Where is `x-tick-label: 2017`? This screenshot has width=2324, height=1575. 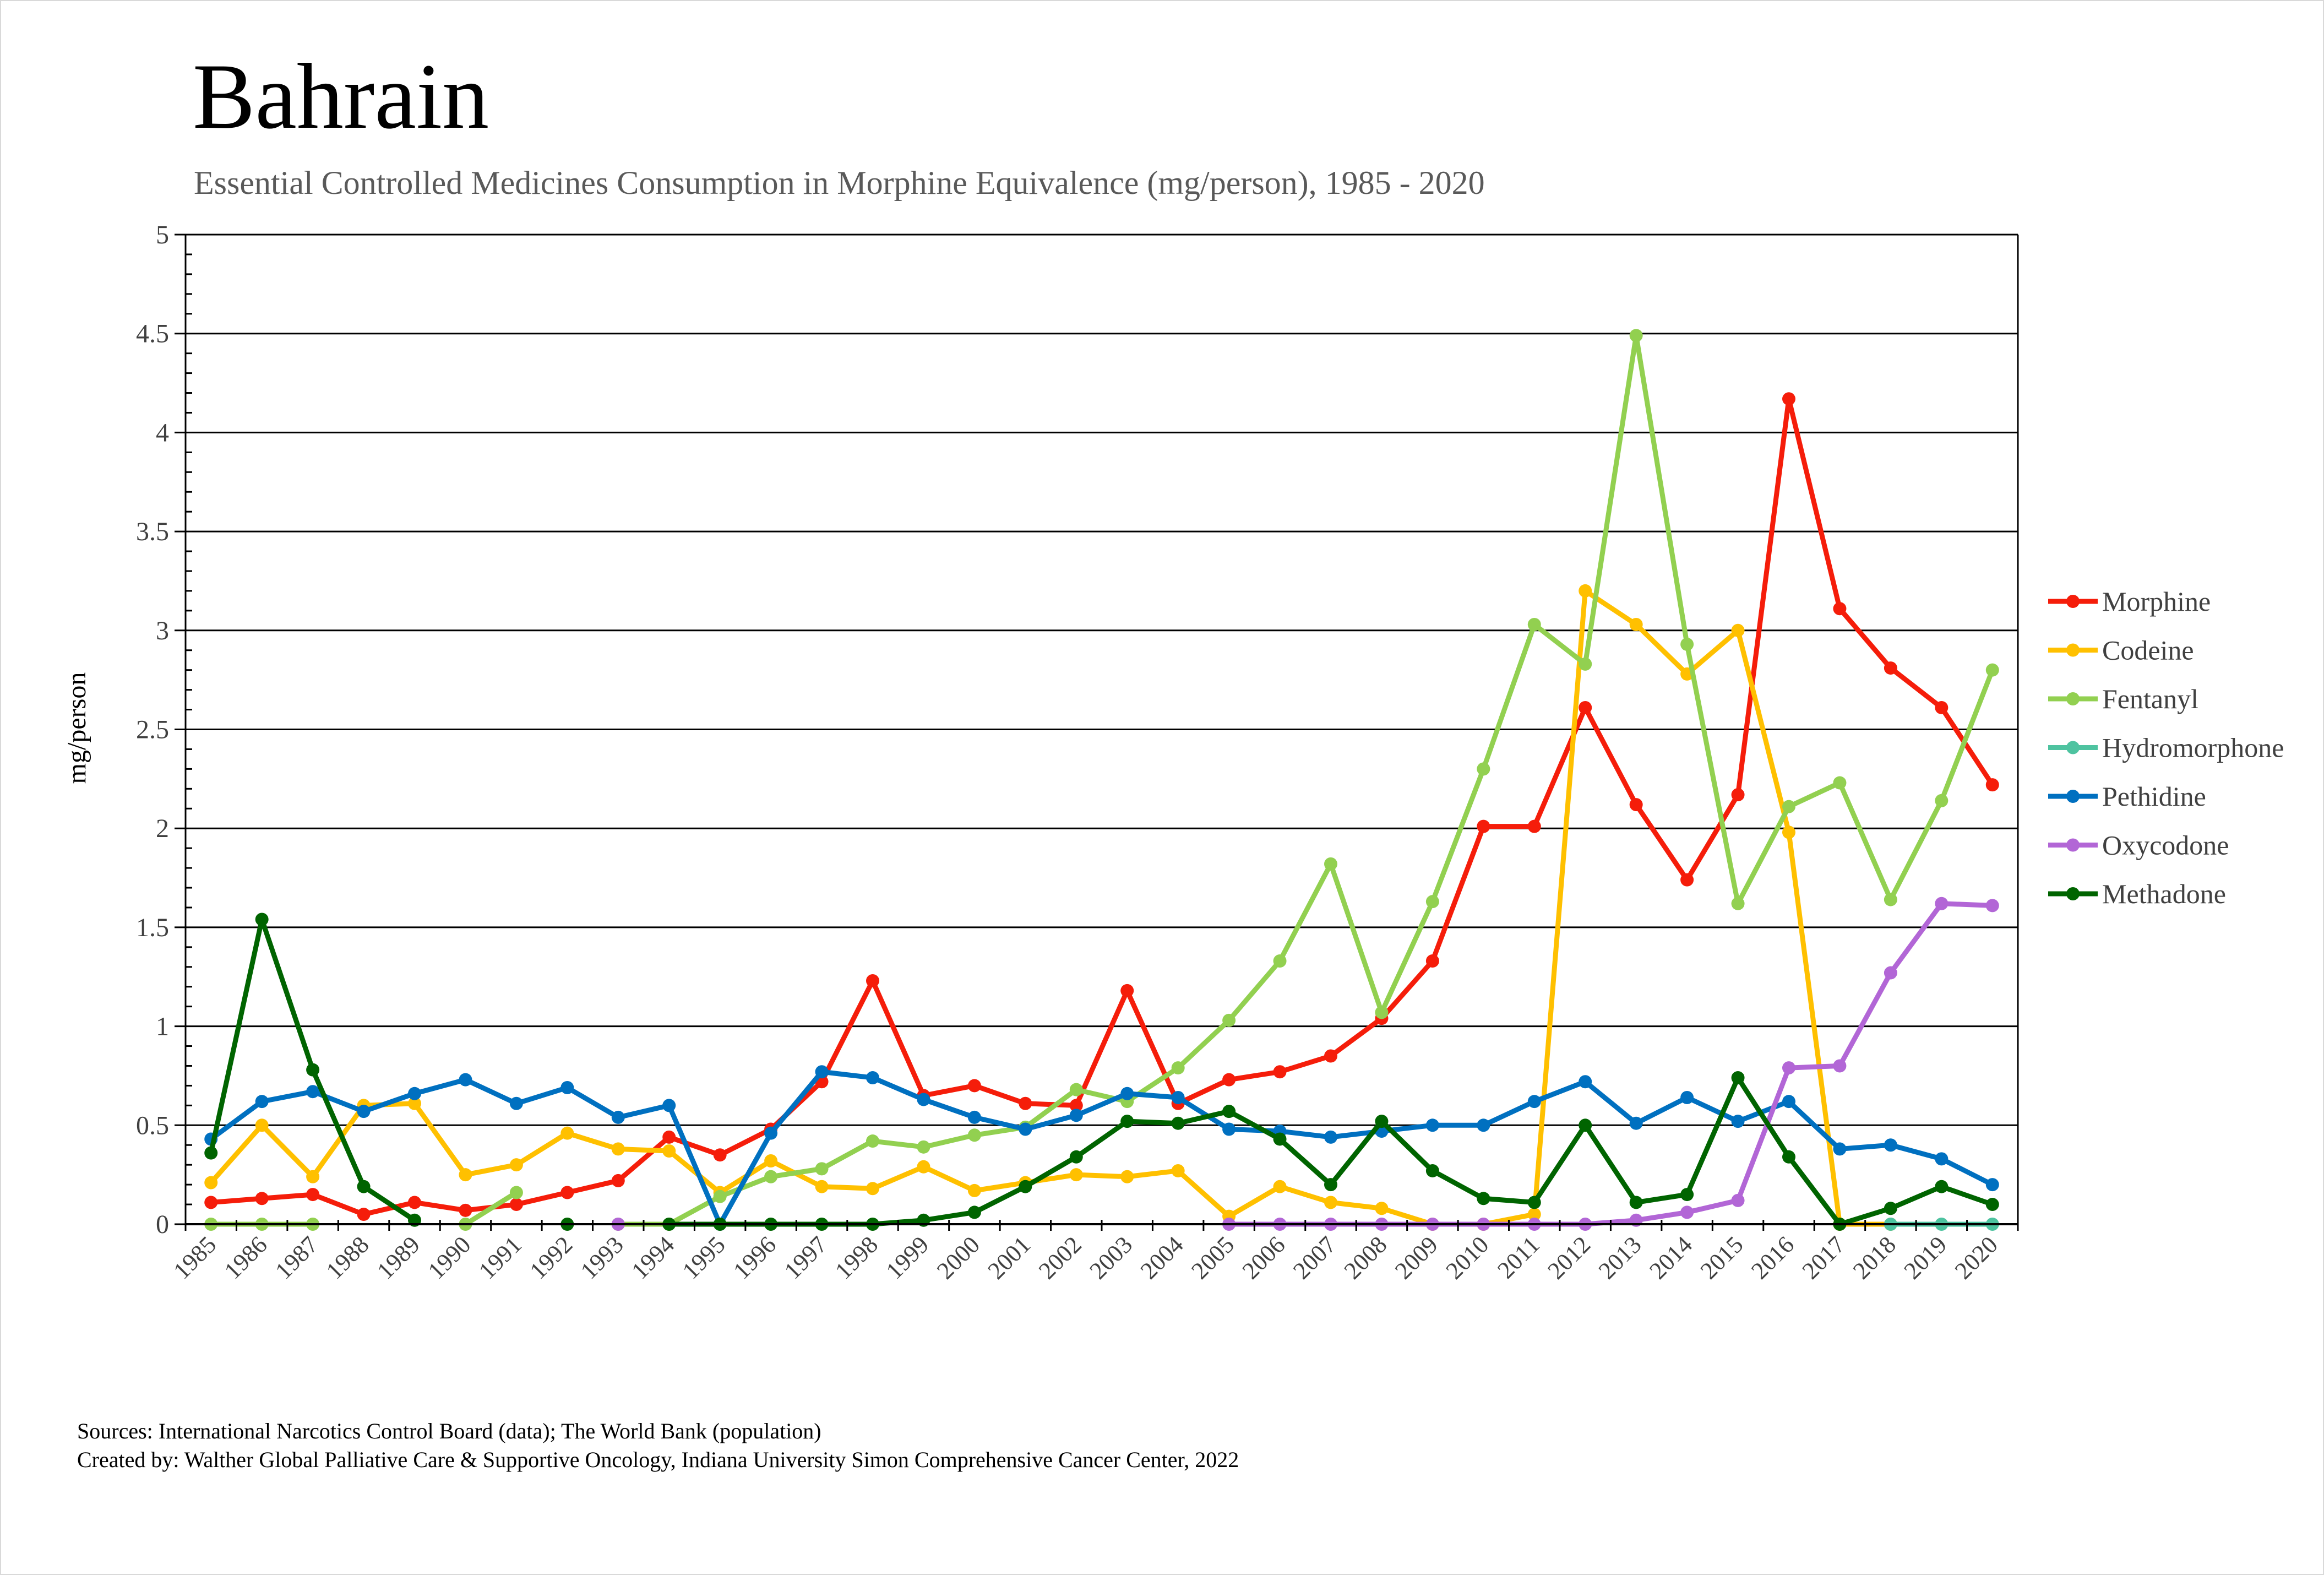 x-tick-label: 2017 is located at coordinates (1824, 1258).